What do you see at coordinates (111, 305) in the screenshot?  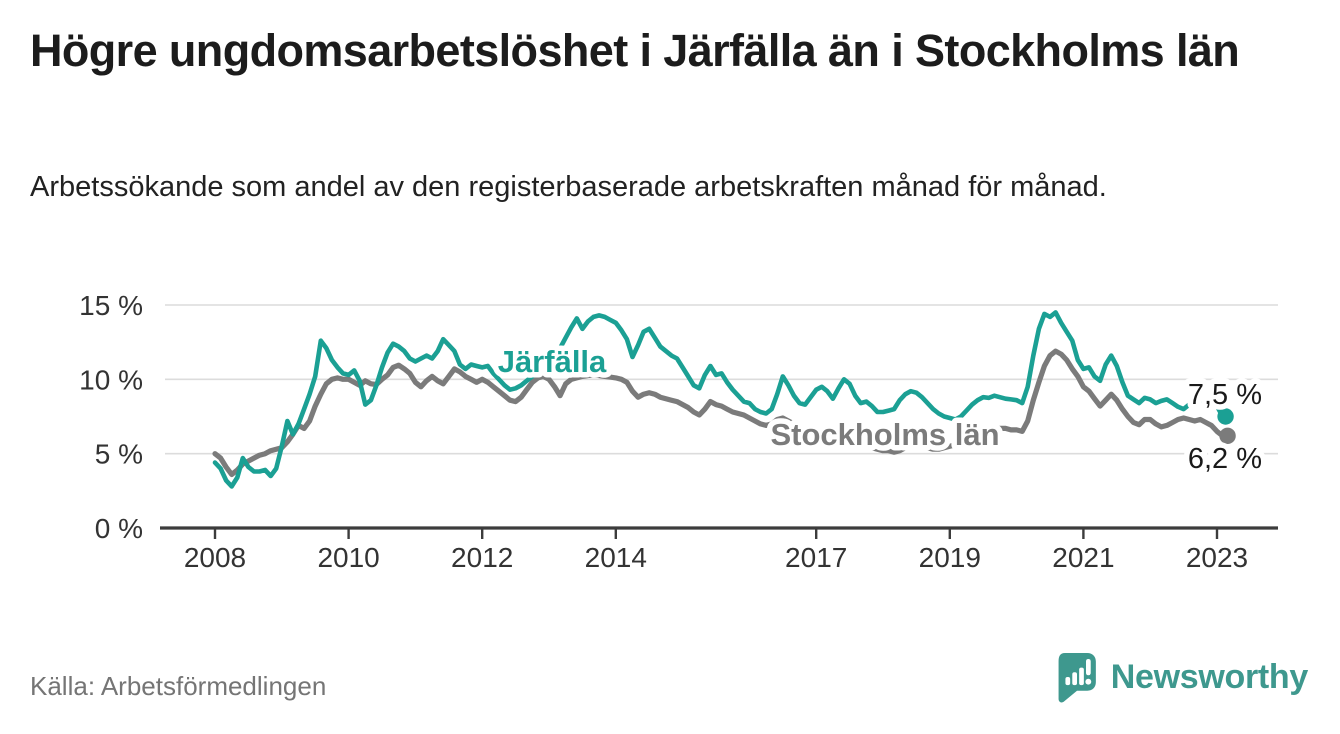 I see `y-axis-tick-label: 15 %` at bounding box center [111, 305].